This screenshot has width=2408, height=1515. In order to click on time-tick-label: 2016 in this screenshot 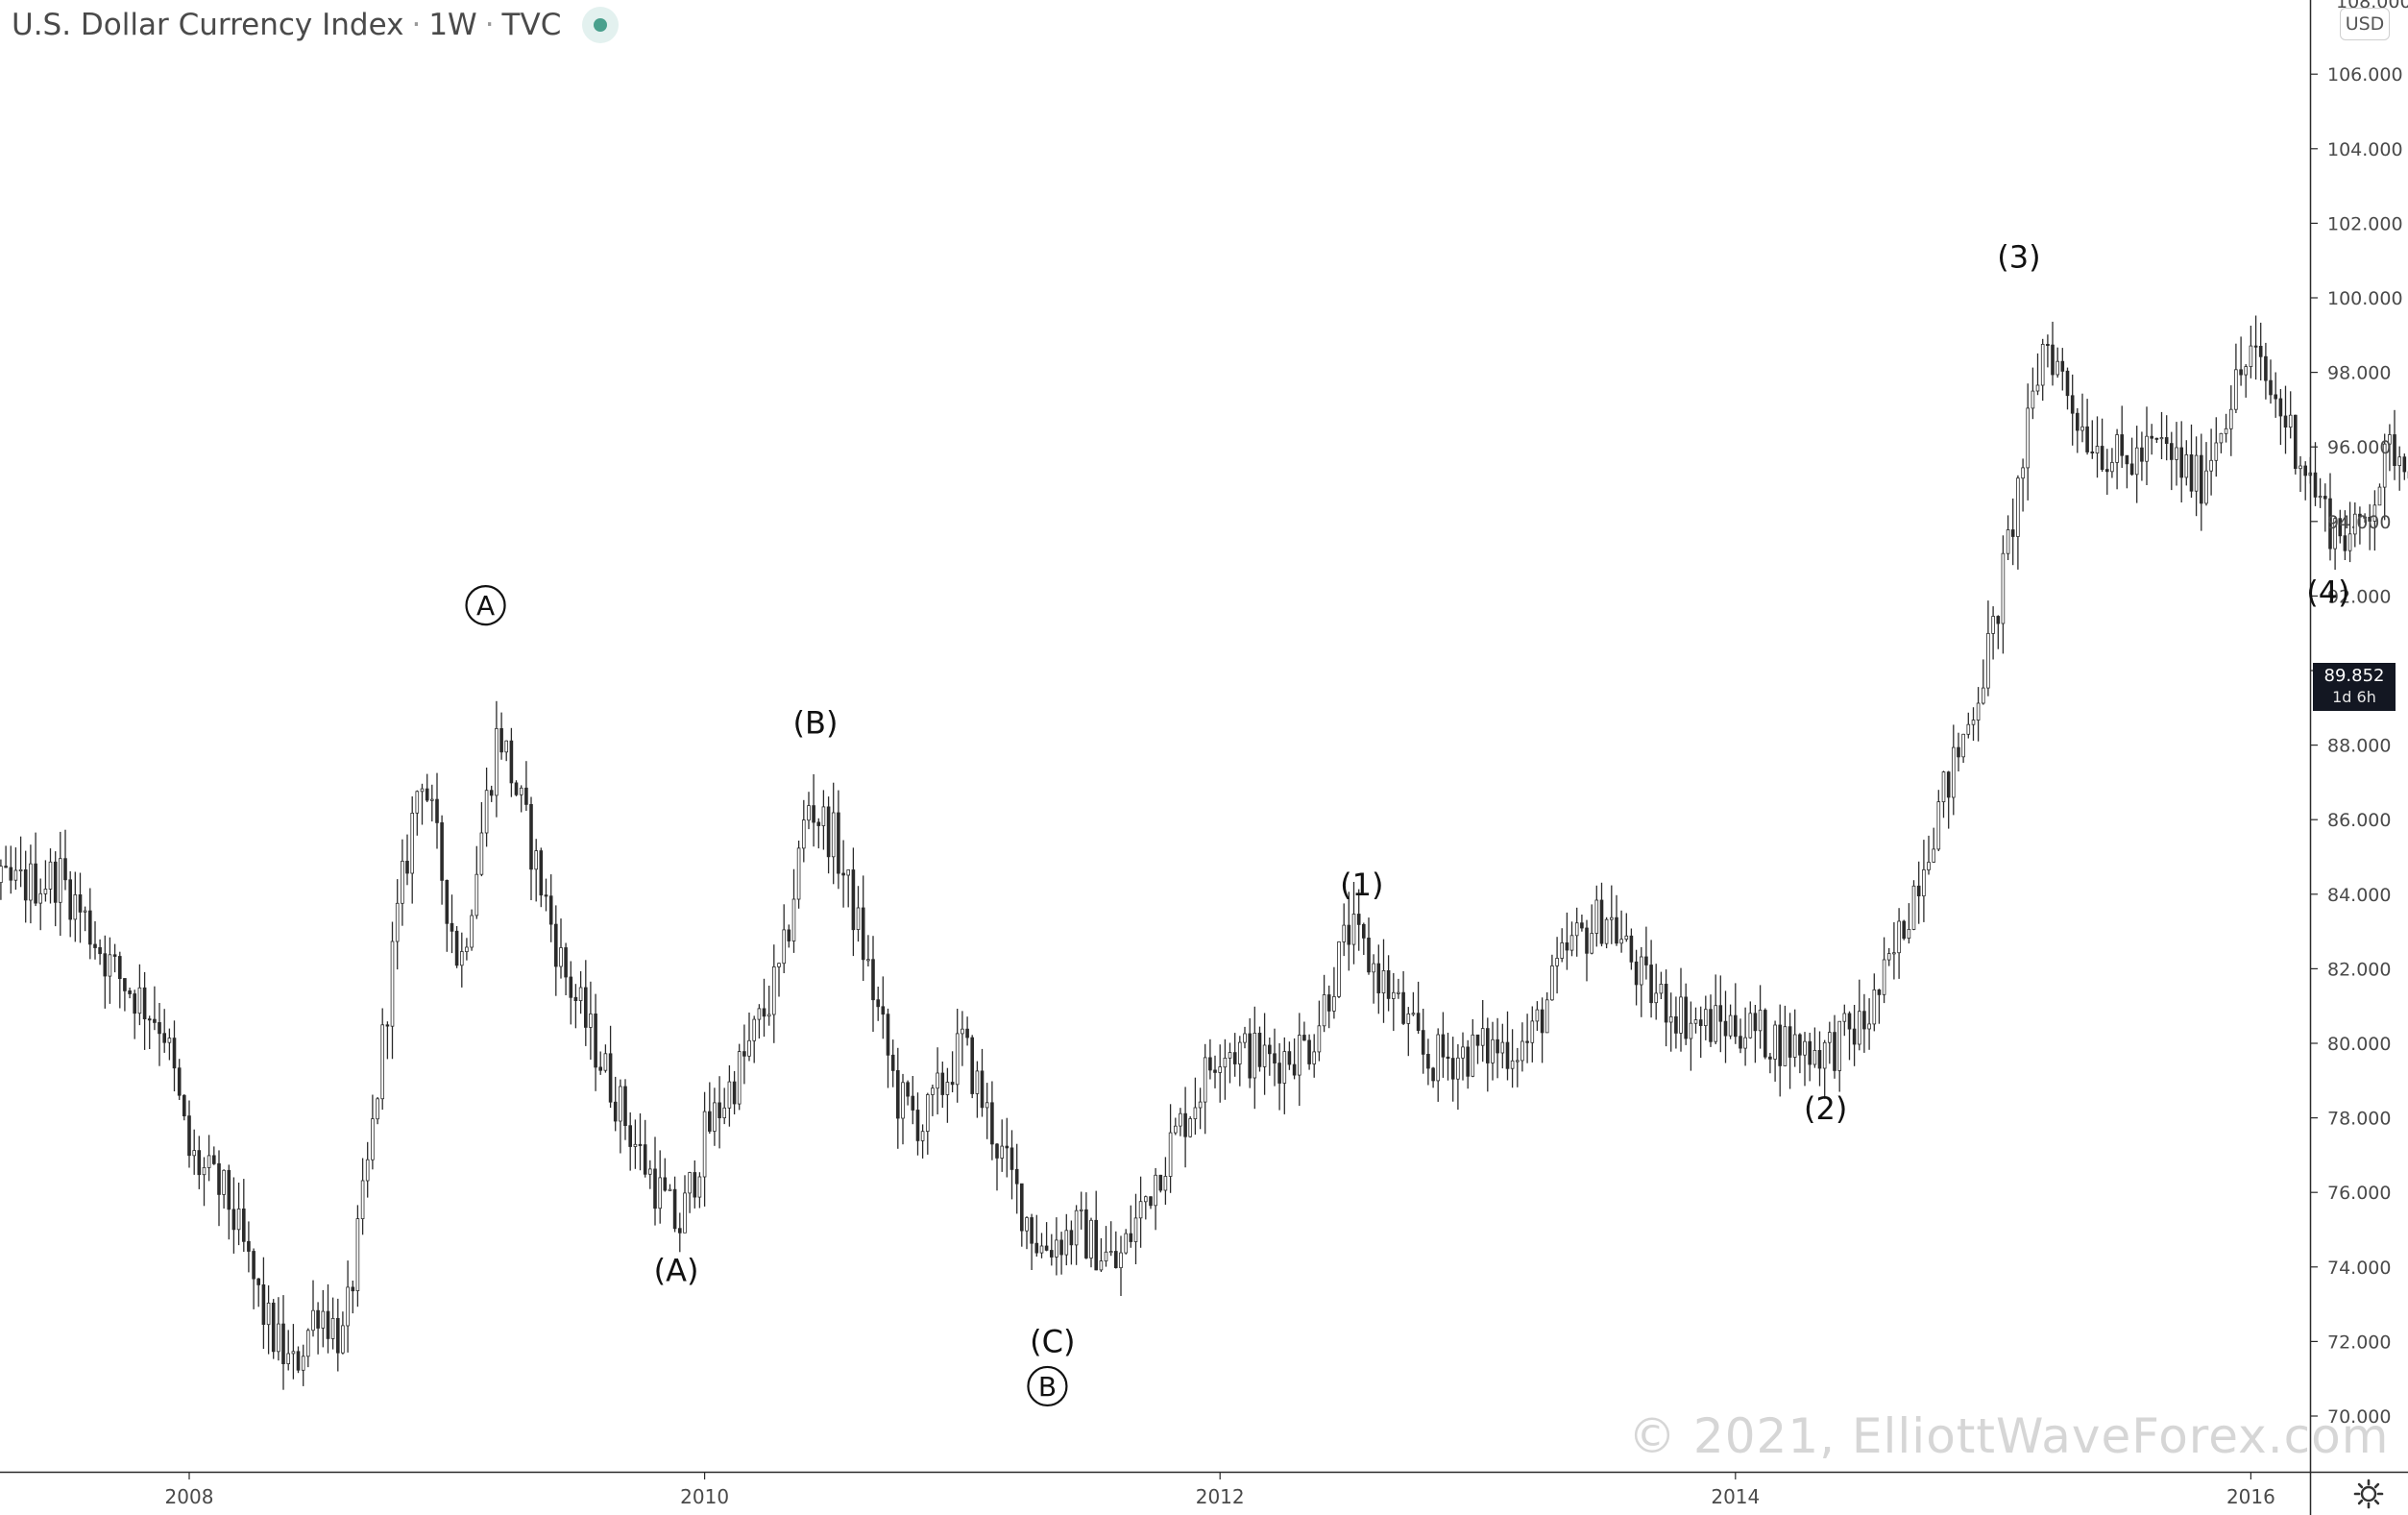, I will do `click(2250, 1496)`.